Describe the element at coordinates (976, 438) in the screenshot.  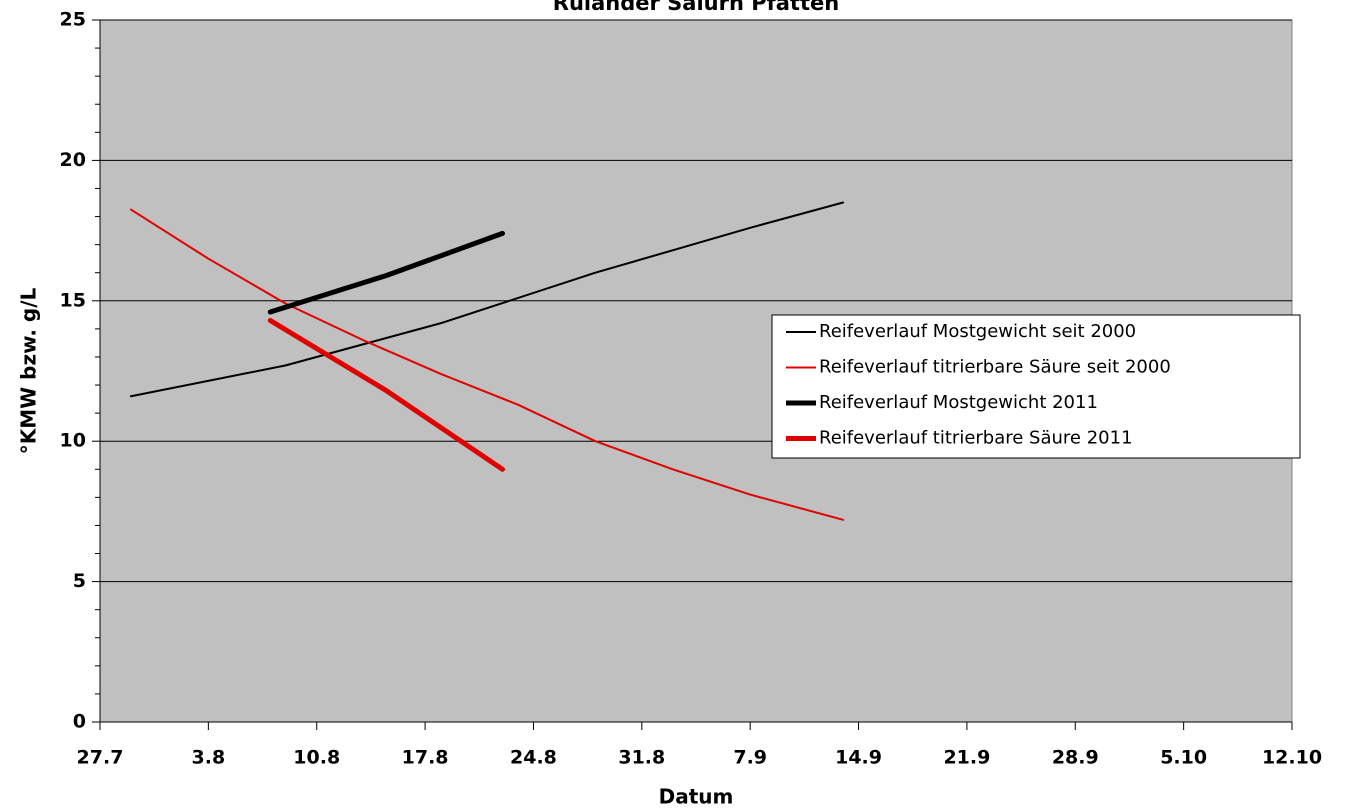
I see `legend-label: Reifeverlauf titrierbare Säure 2011` at that location.